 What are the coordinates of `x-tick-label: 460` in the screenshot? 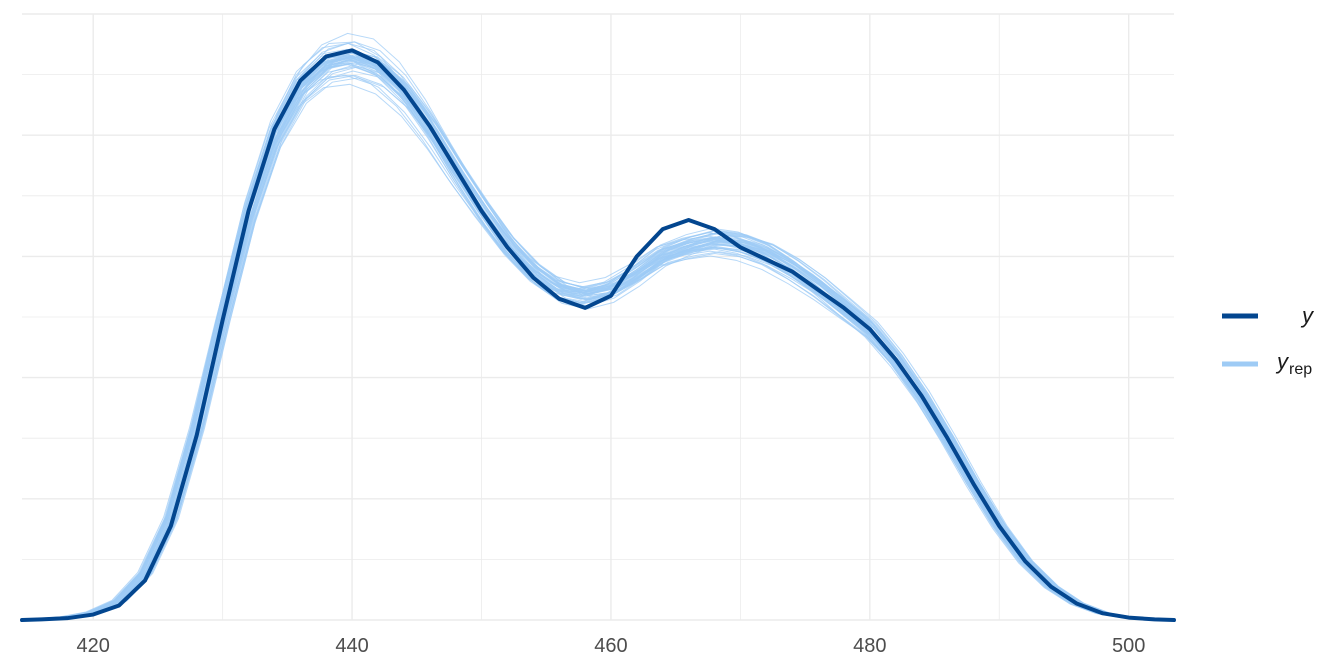 It's located at (610, 646).